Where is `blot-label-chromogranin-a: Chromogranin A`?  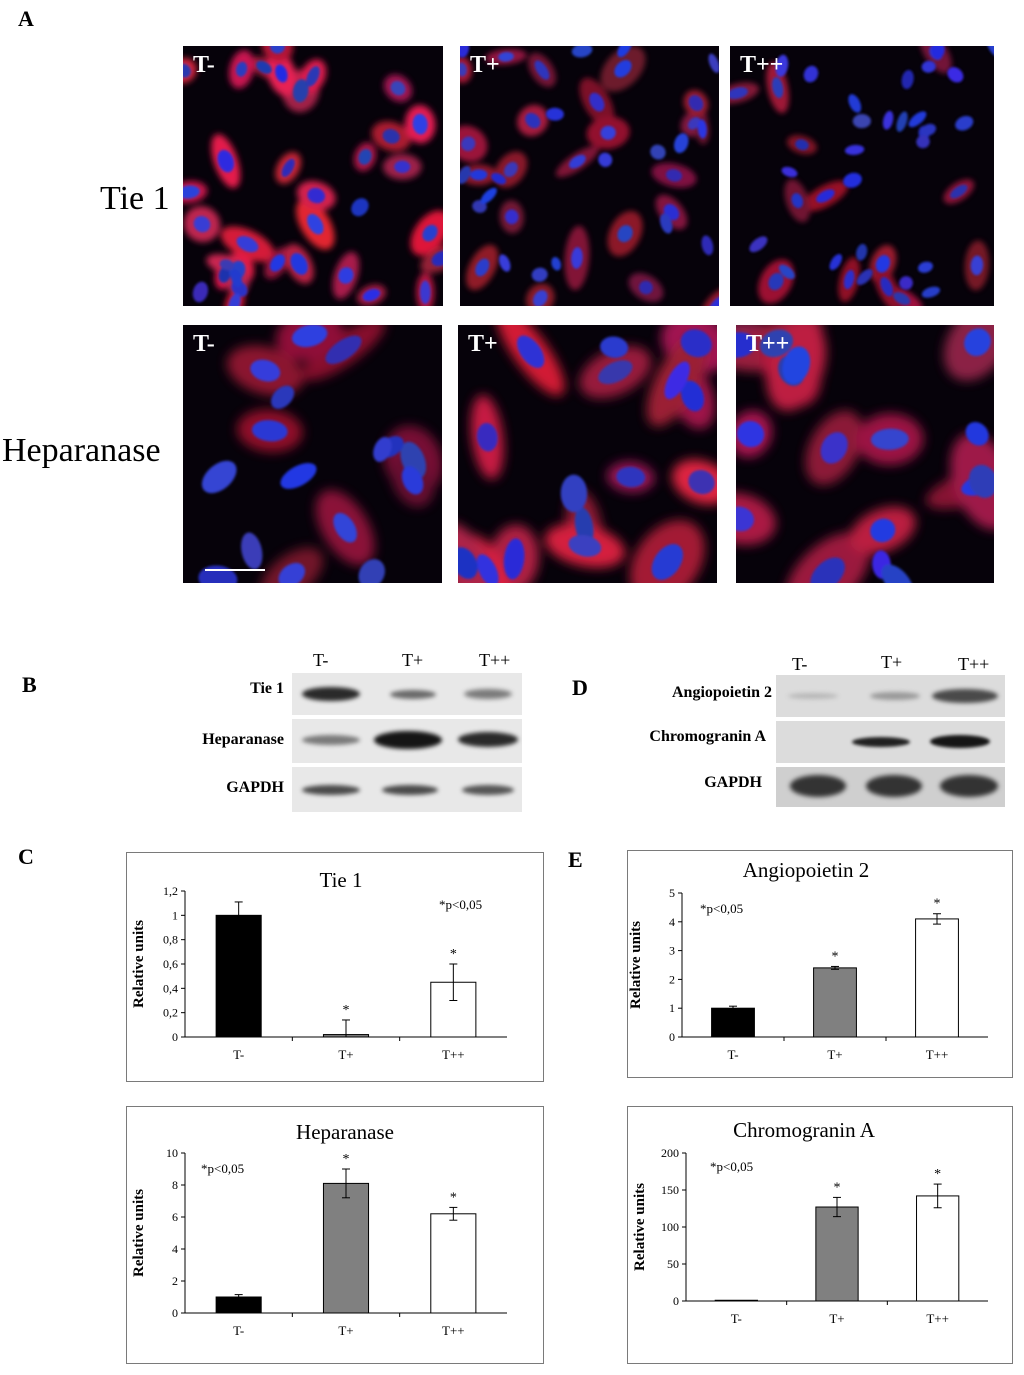 blot-label-chromogranin-a: Chromogranin A is located at coordinates (707, 736).